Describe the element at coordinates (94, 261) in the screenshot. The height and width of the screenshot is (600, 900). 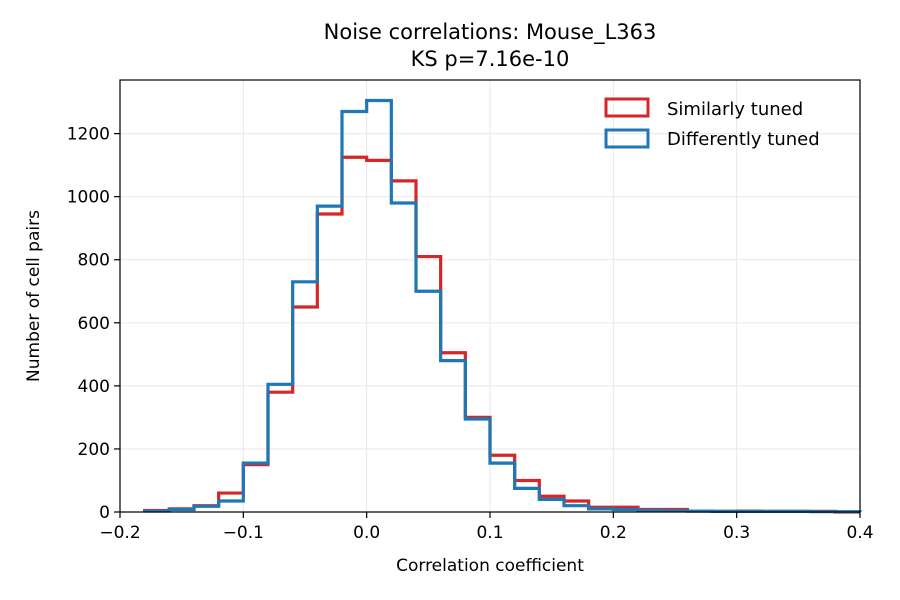
I see `y-tick-label: 800` at that location.